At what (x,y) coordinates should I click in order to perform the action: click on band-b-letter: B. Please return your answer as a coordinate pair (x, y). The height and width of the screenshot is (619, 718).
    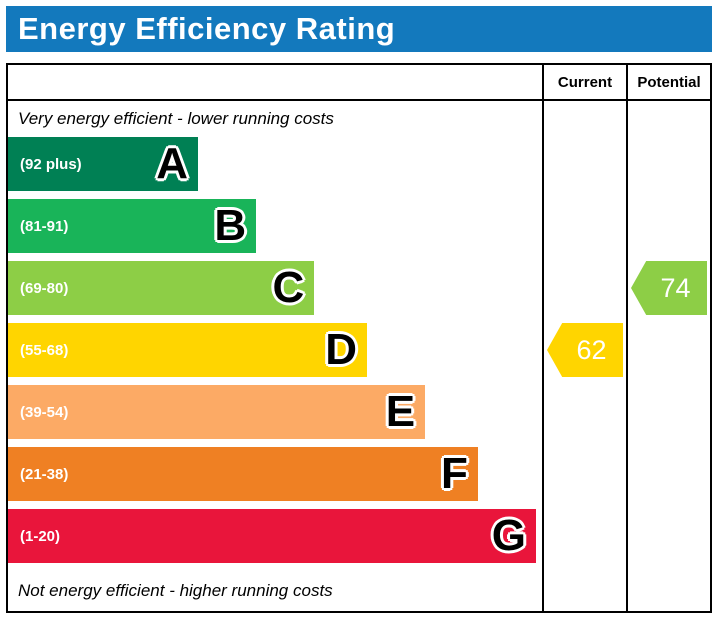
    Looking at the image, I should click on (230, 225).